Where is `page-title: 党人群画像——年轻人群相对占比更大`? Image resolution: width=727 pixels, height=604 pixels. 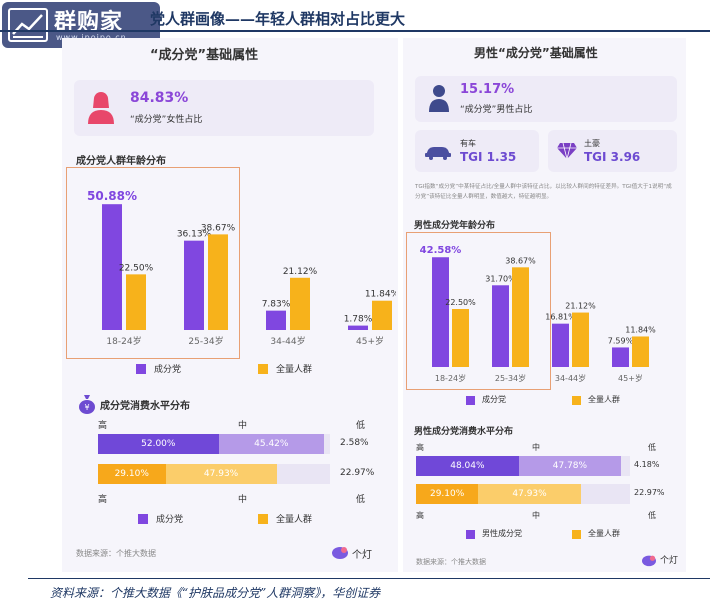
page-title: 党人群画像——年轻人群相对占比更大 is located at coordinates (278, 19).